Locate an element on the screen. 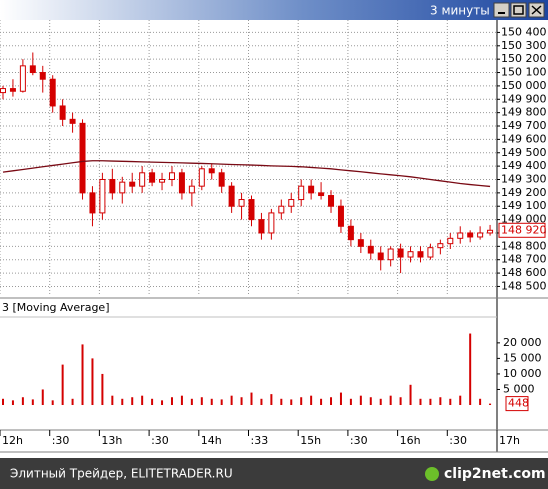  footer-logo: clip2net.com is located at coordinates (495, 474).